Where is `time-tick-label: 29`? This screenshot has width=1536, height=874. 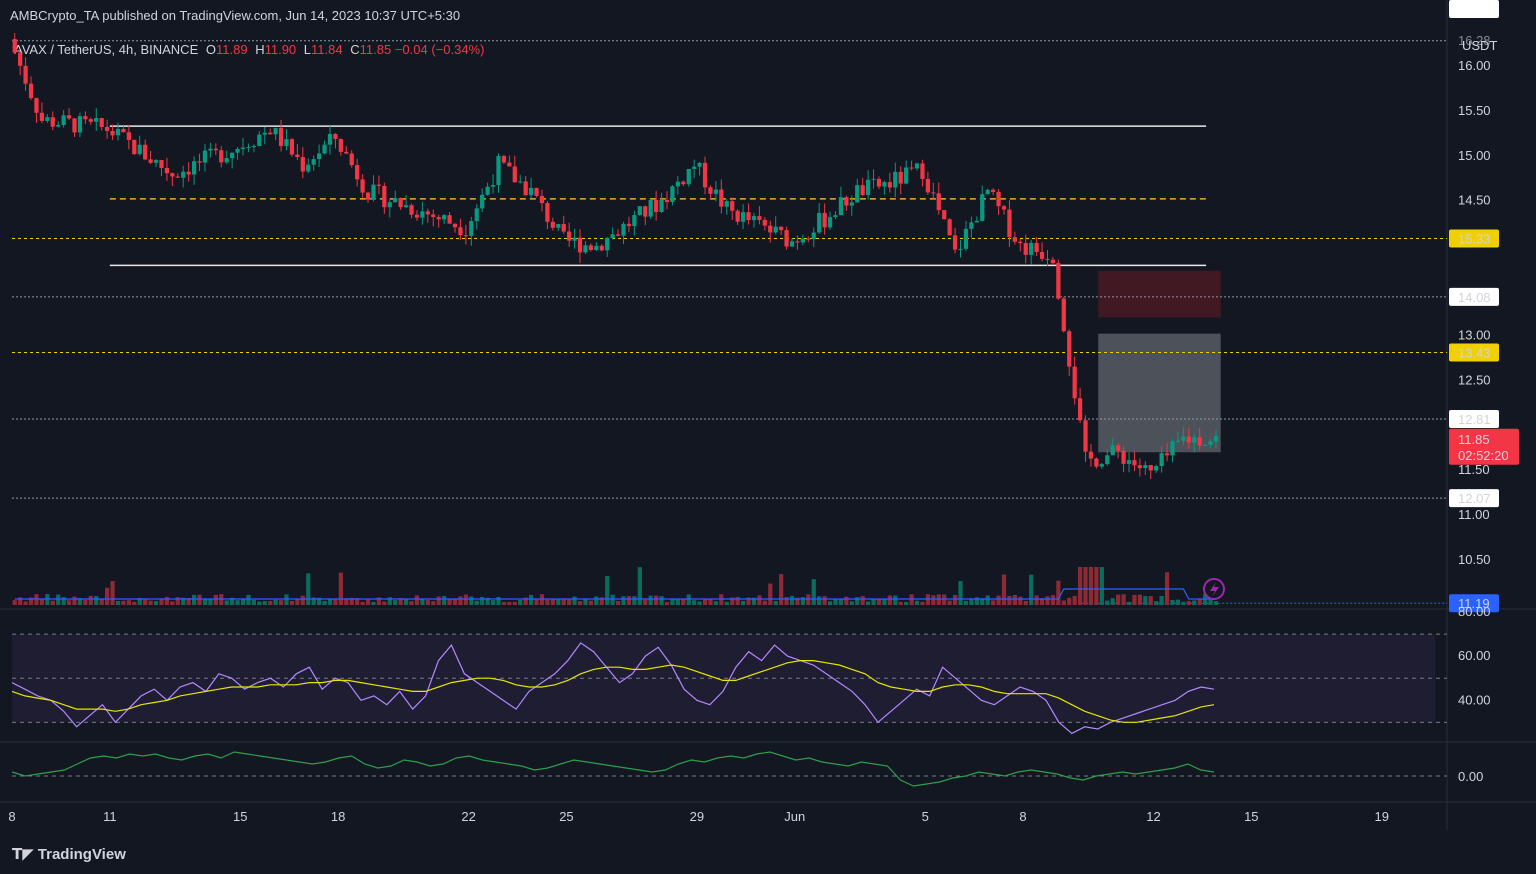
time-tick-label: 29 is located at coordinates (697, 816).